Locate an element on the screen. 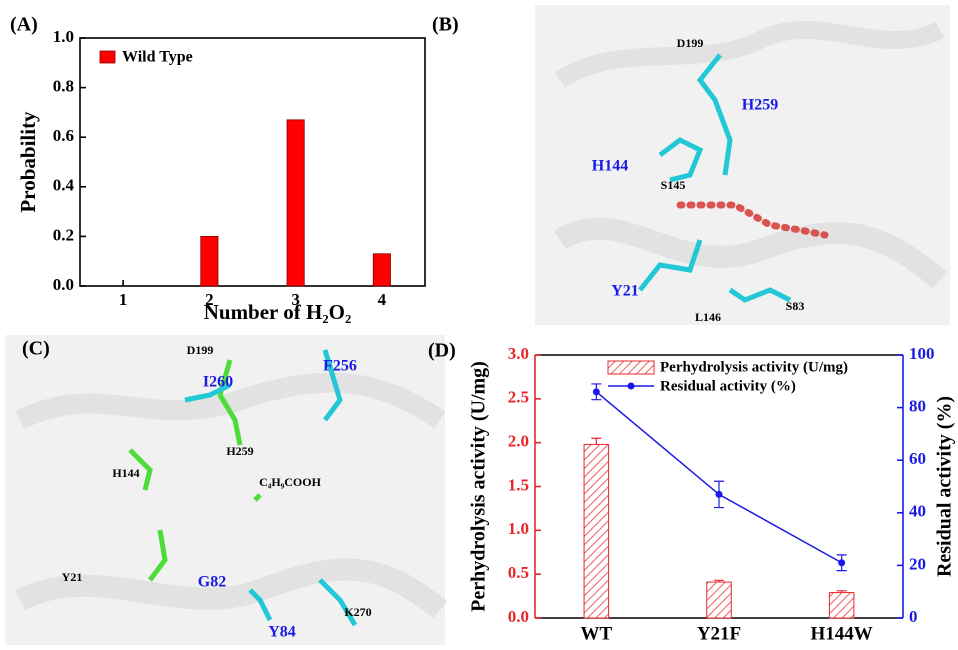  x-tick-label: 3 is located at coordinates (295, 299).